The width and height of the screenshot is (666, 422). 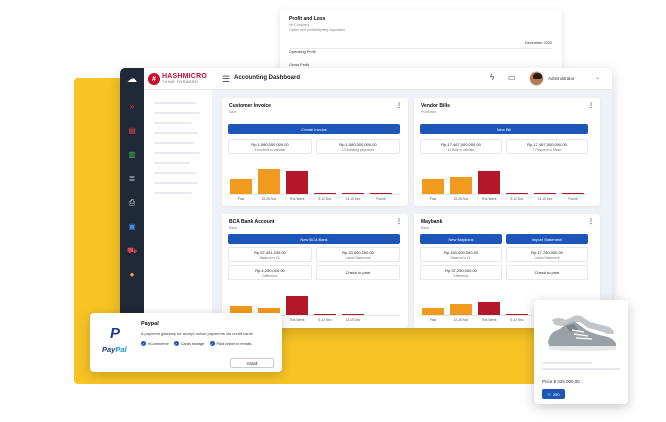 I want to click on install-button: Install, so click(x=252, y=363).